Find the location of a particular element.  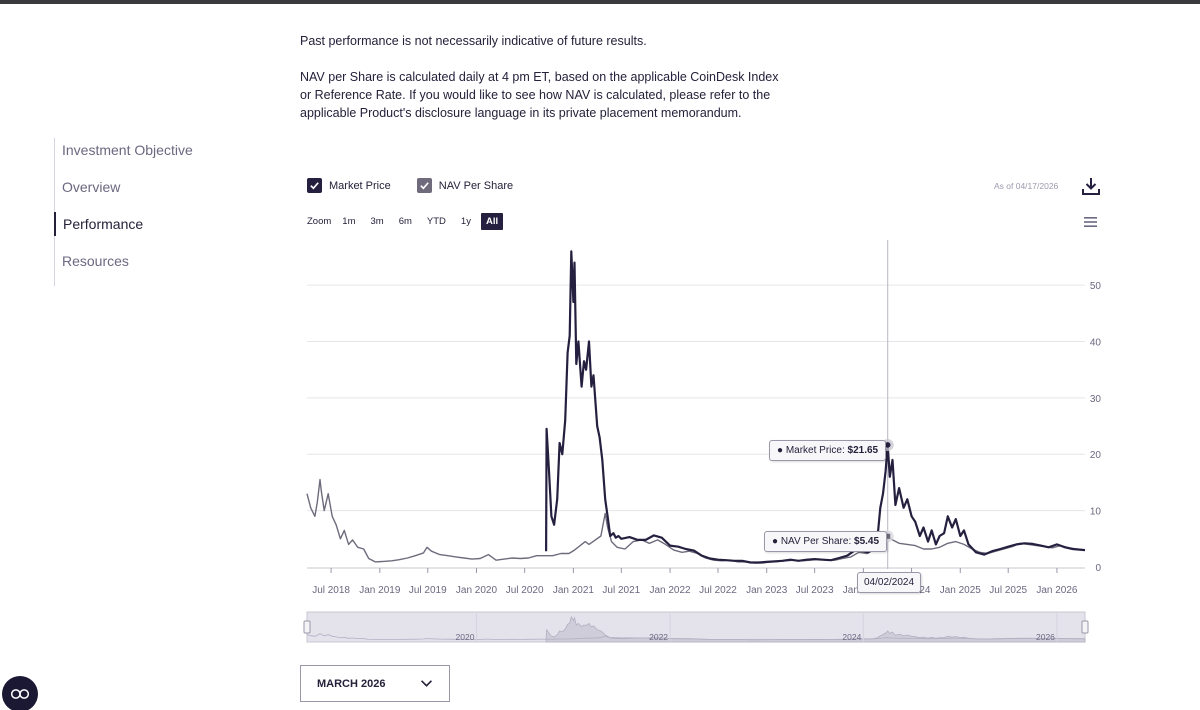

zoom-label: Zoom is located at coordinates (319, 221).